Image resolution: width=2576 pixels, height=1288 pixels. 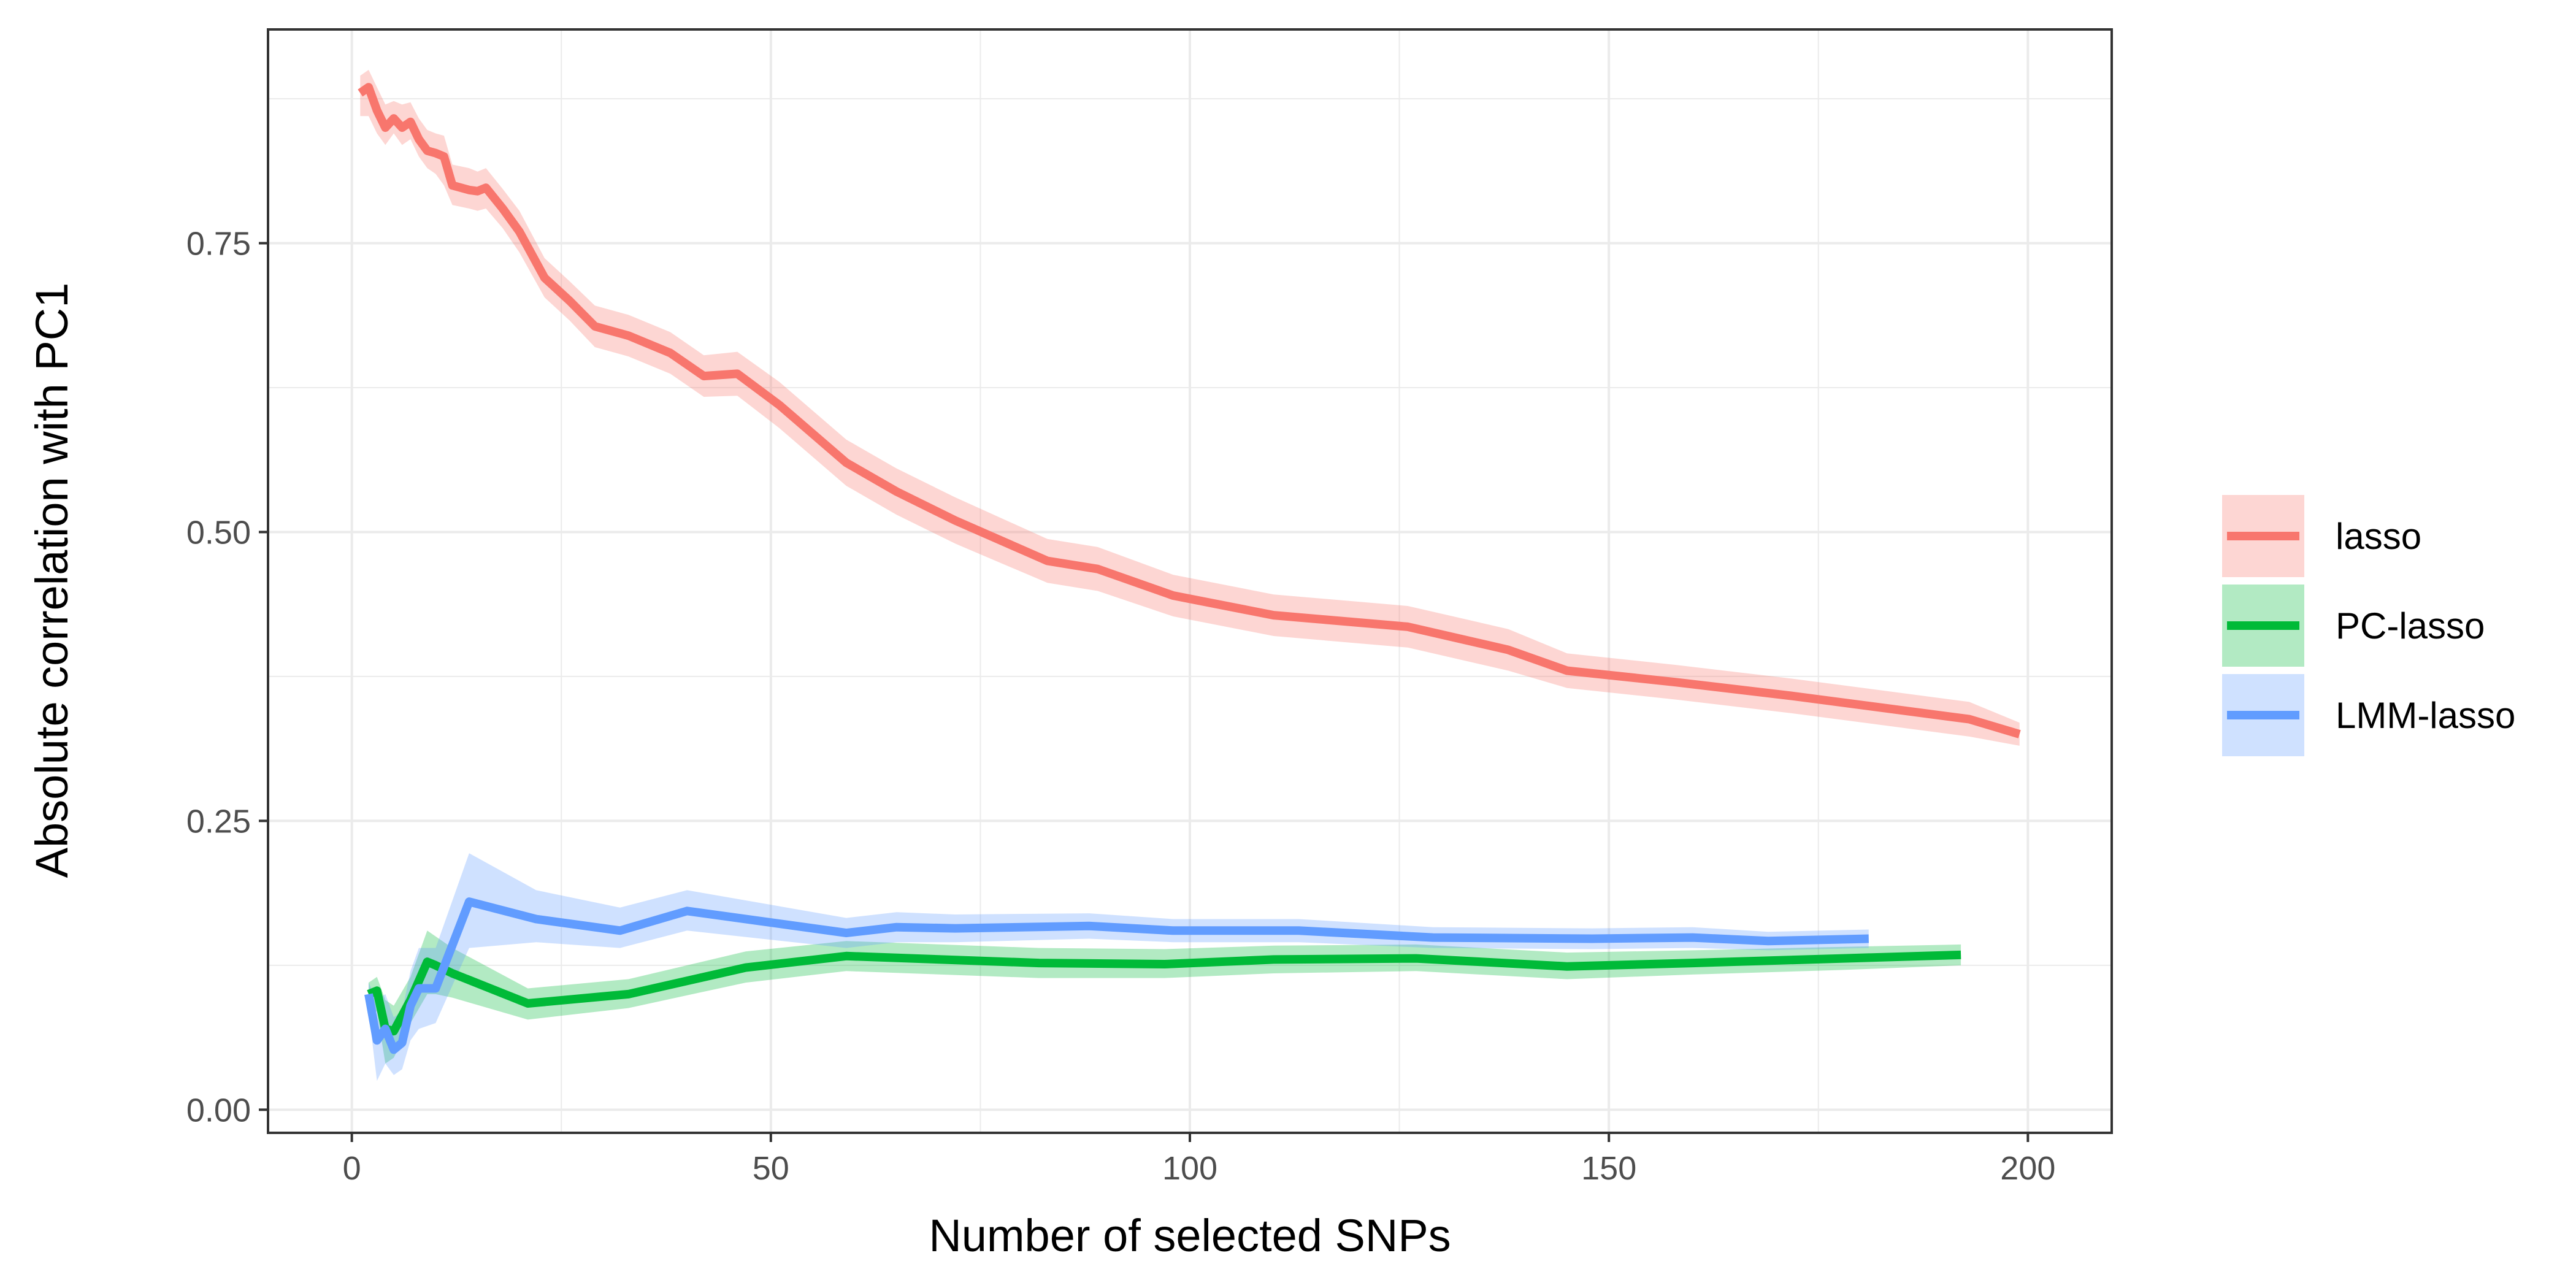 What do you see at coordinates (218, 532) in the screenshot?
I see `y-tick-label: 0.50` at bounding box center [218, 532].